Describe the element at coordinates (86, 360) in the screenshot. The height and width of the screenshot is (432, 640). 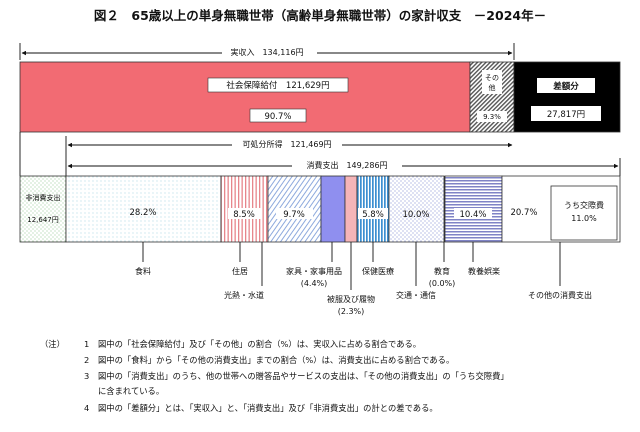
I see `note-2-num: 2` at that location.